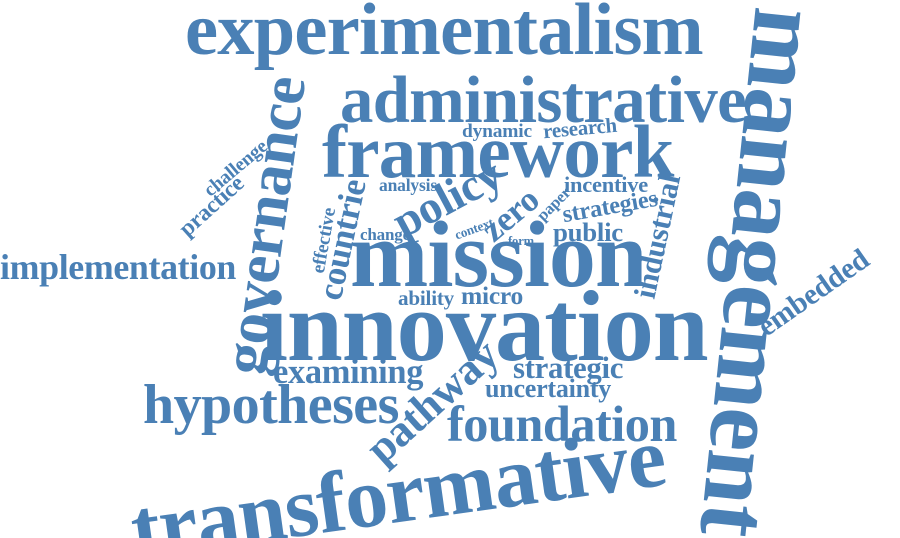  What do you see at coordinates (543, 99) in the screenshot?
I see `word-administrative: administrative` at bounding box center [543, 99].